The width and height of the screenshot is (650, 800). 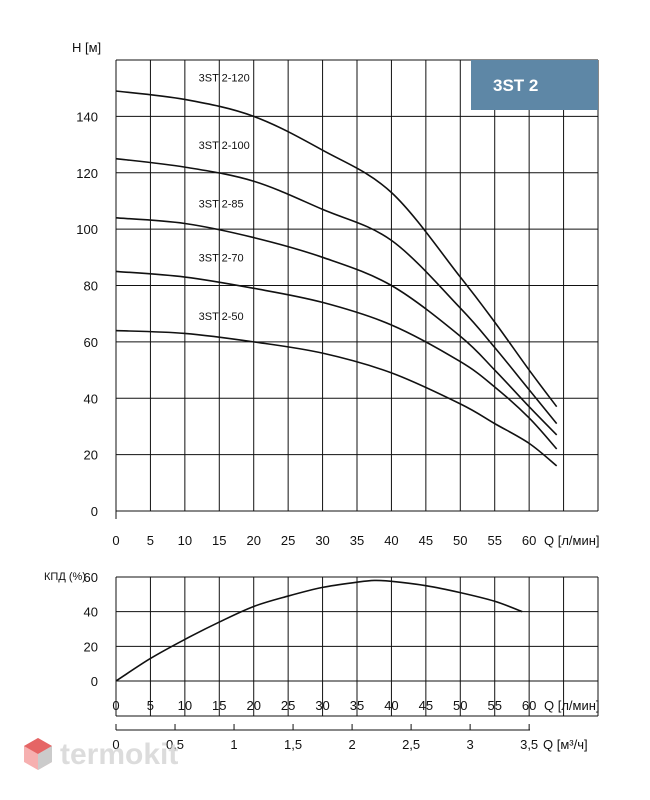 What do you see at coordinates (233, 744) in the screenshot?
I see `x2-tick-label: 1` at bounding box center [233, 744].